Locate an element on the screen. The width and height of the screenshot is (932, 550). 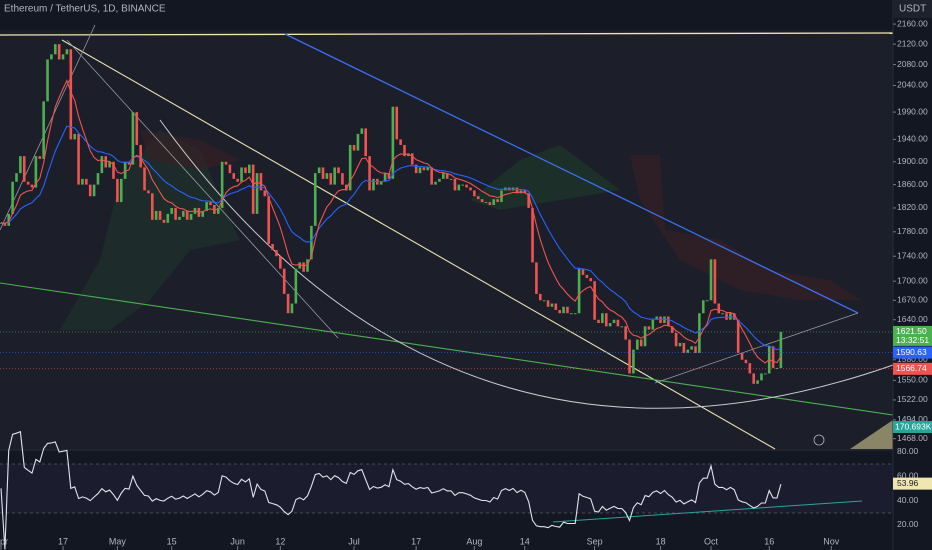
rsi-band is located at coordinates (446, 488).